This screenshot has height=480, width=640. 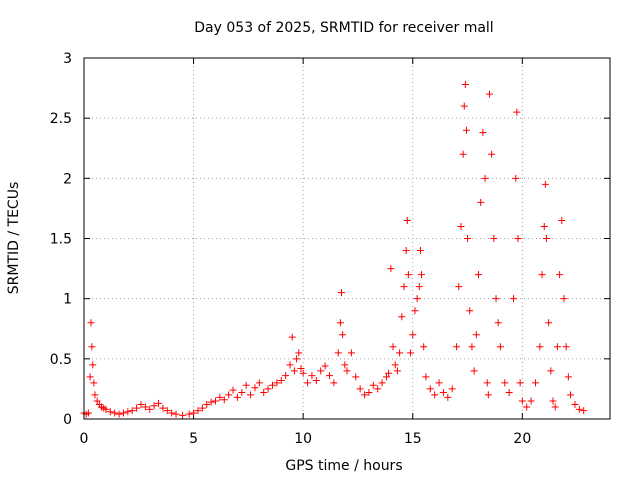 I want to click on x-tick-label: 15, so click(x=413, y=439).